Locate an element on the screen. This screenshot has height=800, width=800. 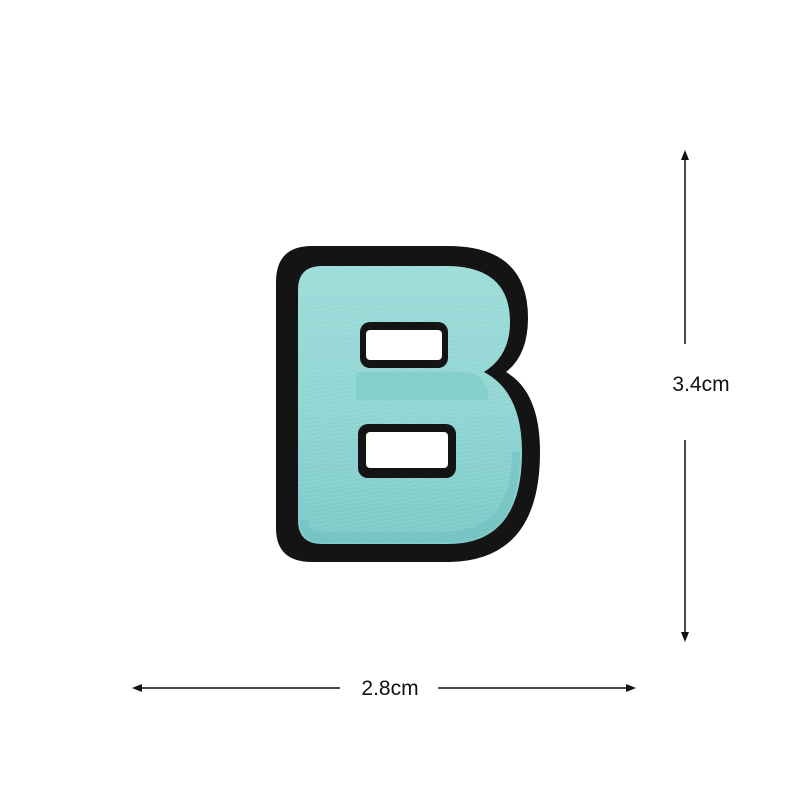
arrow-down-icon is located at coordinates (685, 637).